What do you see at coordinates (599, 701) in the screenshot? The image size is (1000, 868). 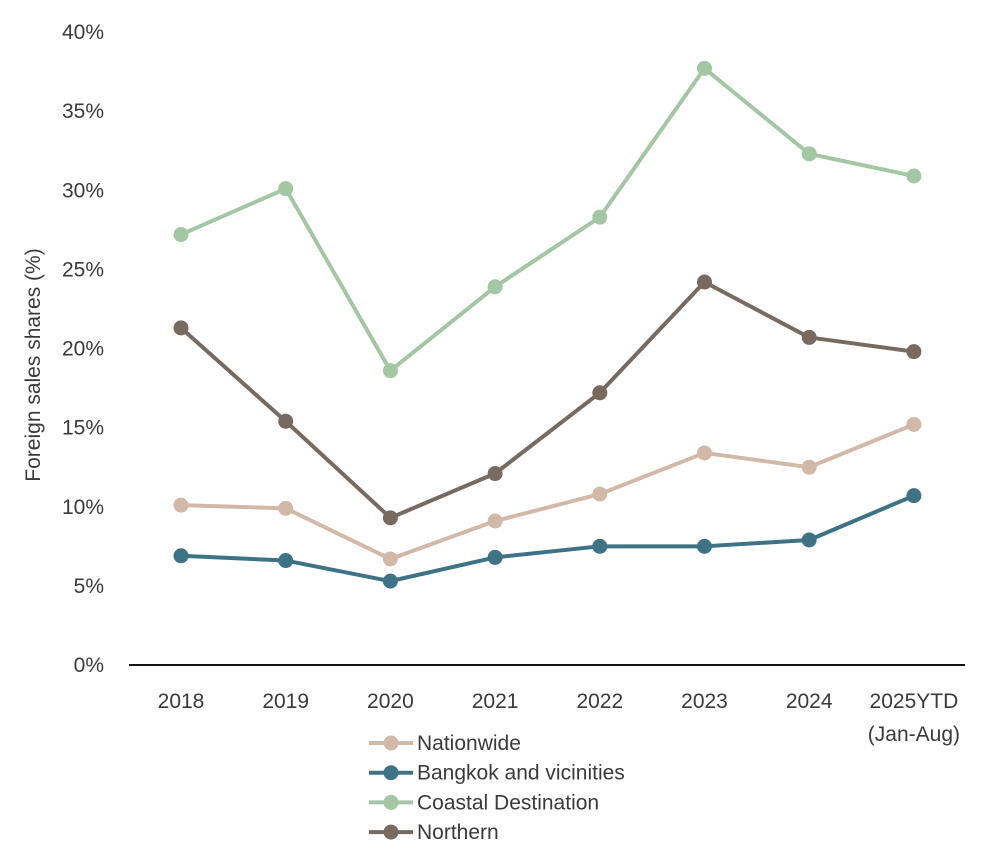 I see `x-tick-label: 2022` at bounding box center [599, 701].